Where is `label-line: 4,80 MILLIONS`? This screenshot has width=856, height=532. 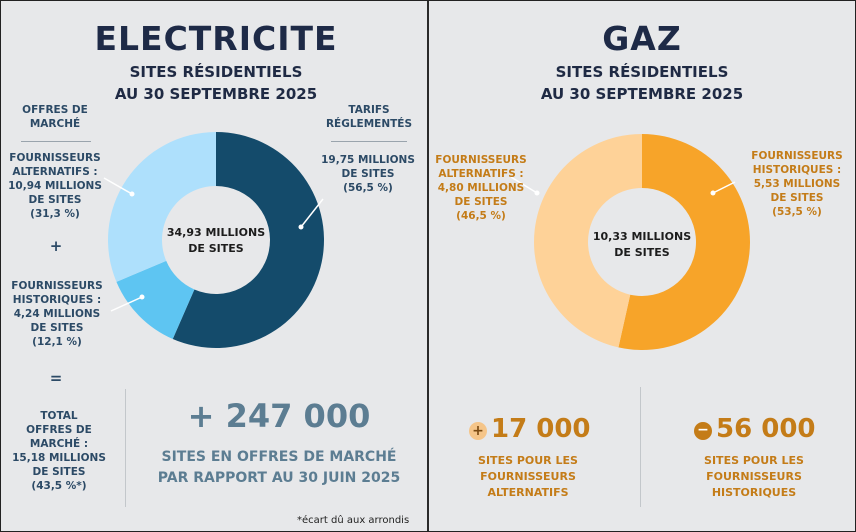 label-line: 4,80 MILLIONS is located at coordinates (481, 188).